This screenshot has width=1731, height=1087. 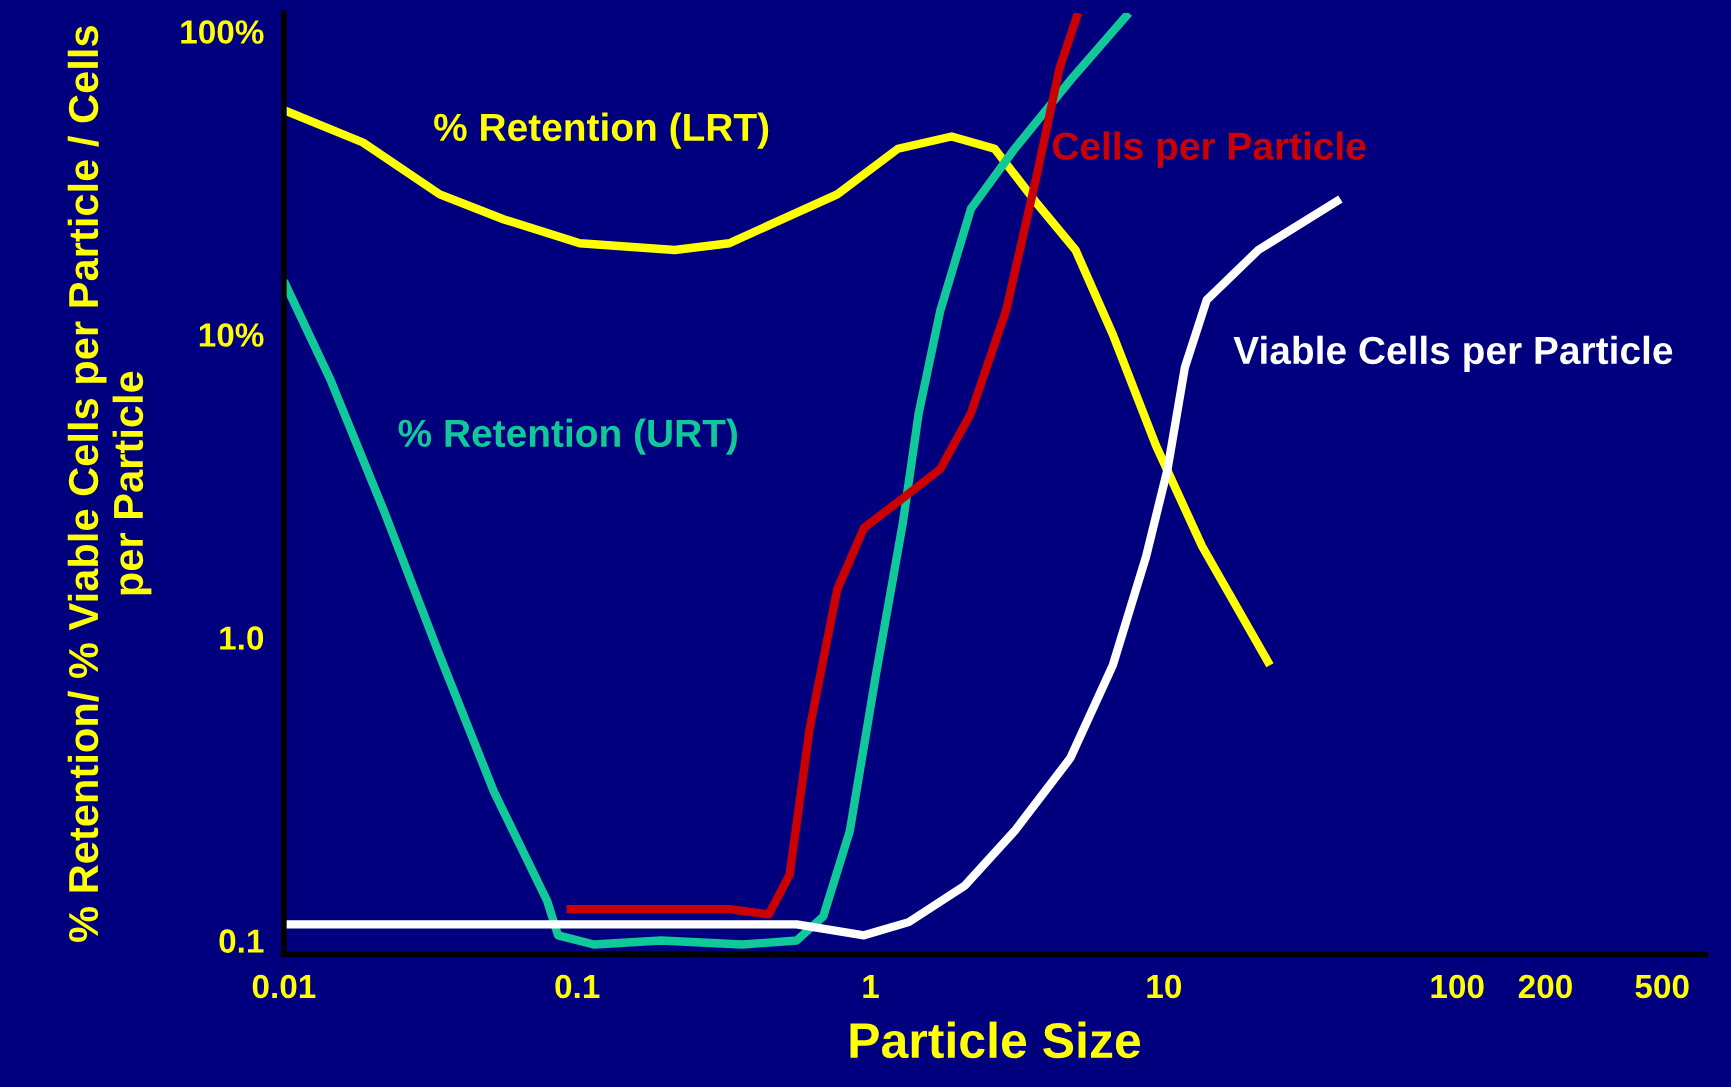 I want to click on series-label: % Retention (LRT), so click(x=601, y=130).